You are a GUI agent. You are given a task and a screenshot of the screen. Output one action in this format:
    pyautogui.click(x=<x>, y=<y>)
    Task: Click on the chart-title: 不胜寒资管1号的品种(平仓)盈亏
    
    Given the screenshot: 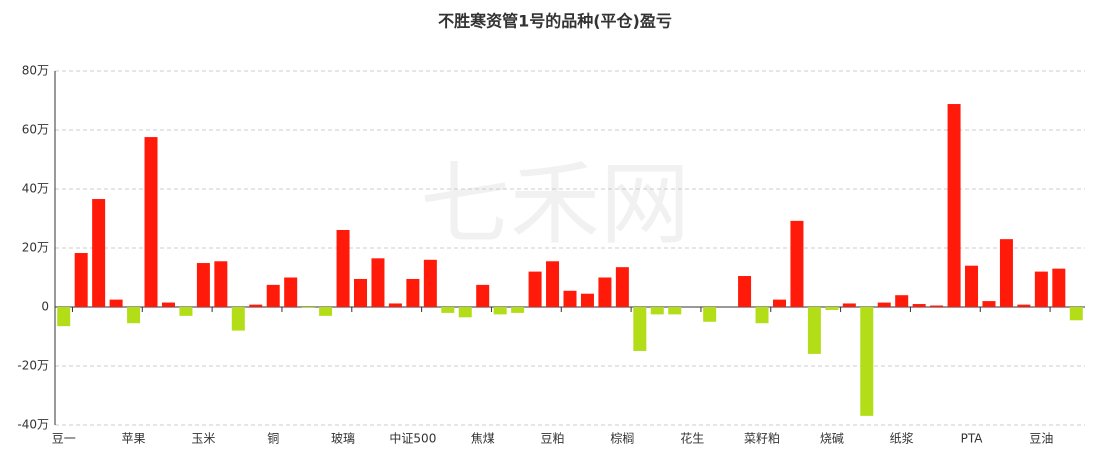 What is the action you would take?
    pyautogui.click(x=555, y=21)
    